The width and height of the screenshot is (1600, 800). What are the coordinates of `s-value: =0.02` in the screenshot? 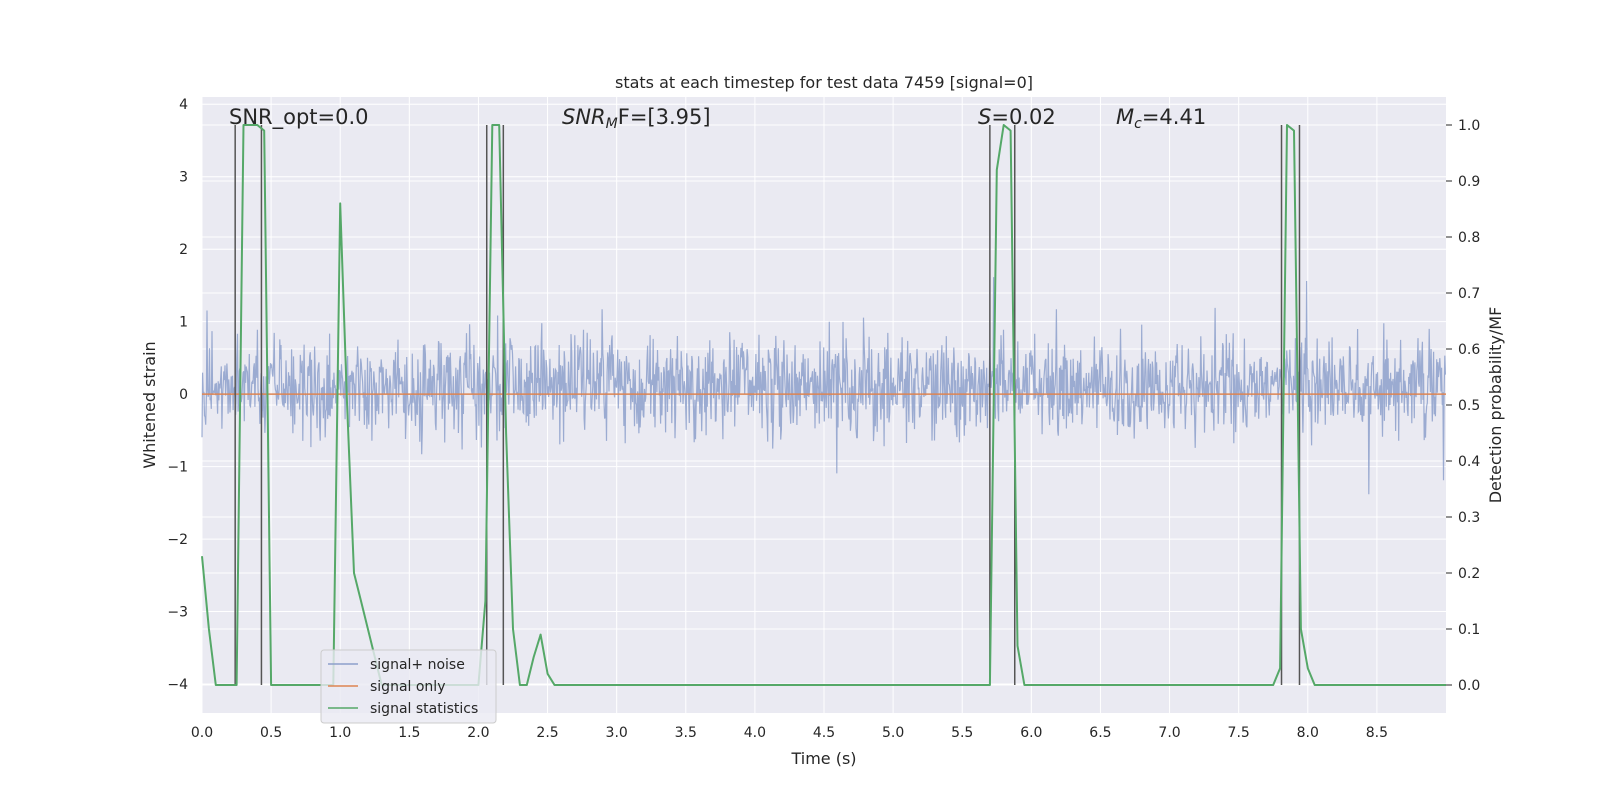 It's located at (1023, 117).